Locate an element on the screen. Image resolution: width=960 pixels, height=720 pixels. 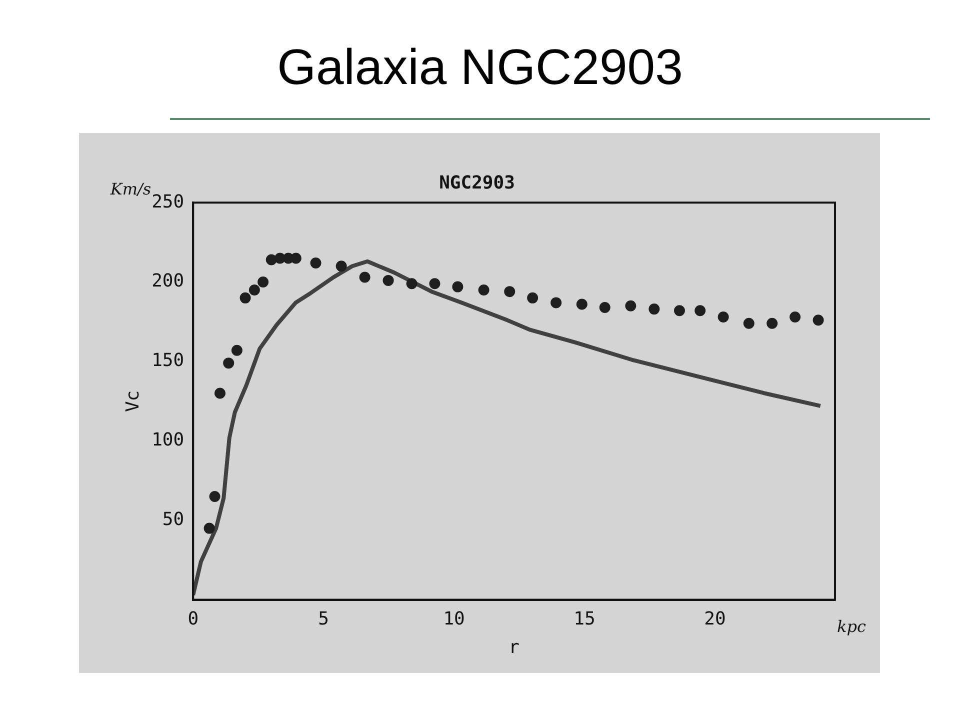
x-tick-label: 20 is located at coordinates (715, 619).